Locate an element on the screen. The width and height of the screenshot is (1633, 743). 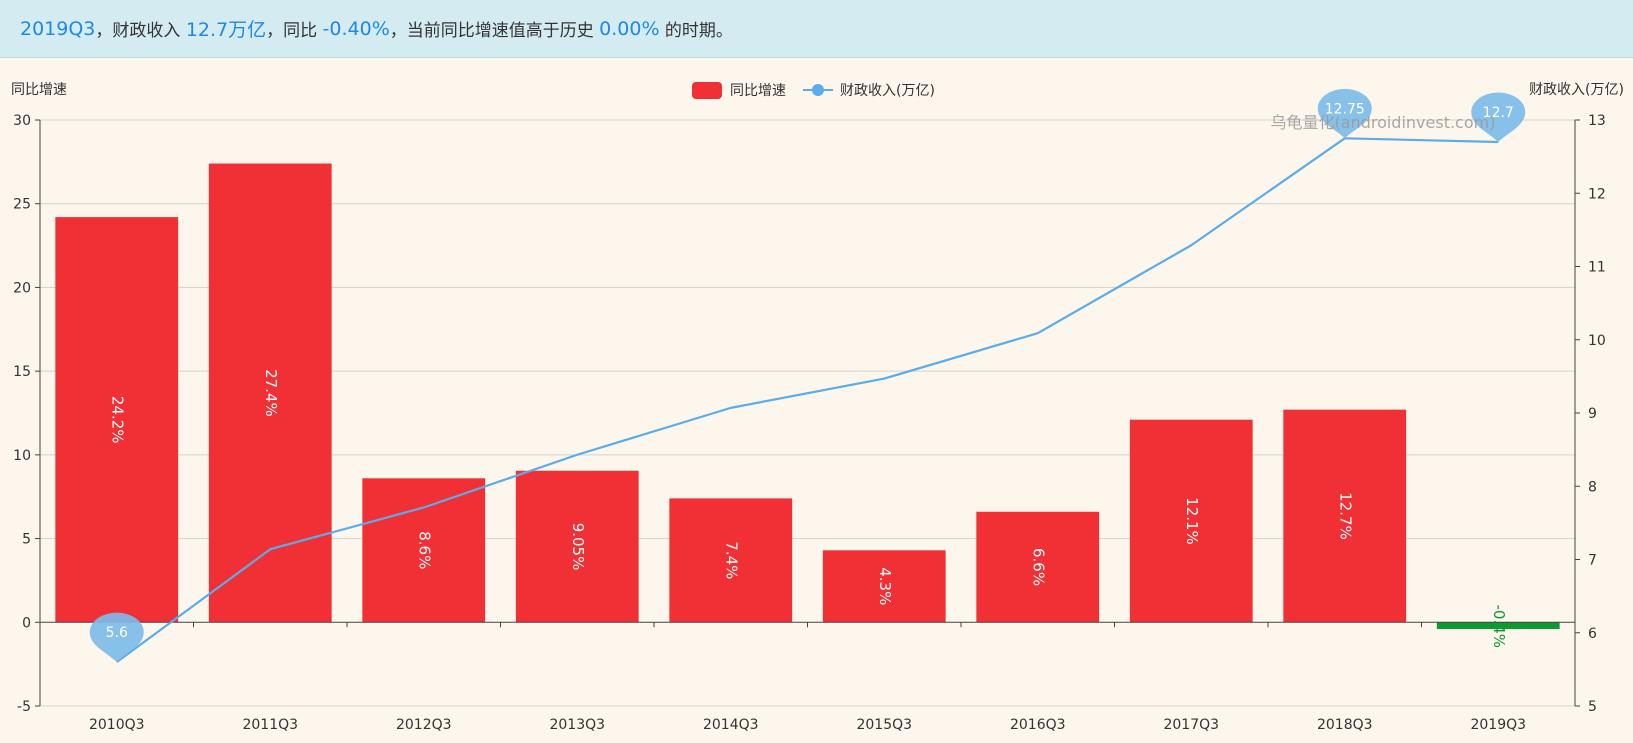
value-marker-label: 12.75 is located at coordinates (1345, 109).